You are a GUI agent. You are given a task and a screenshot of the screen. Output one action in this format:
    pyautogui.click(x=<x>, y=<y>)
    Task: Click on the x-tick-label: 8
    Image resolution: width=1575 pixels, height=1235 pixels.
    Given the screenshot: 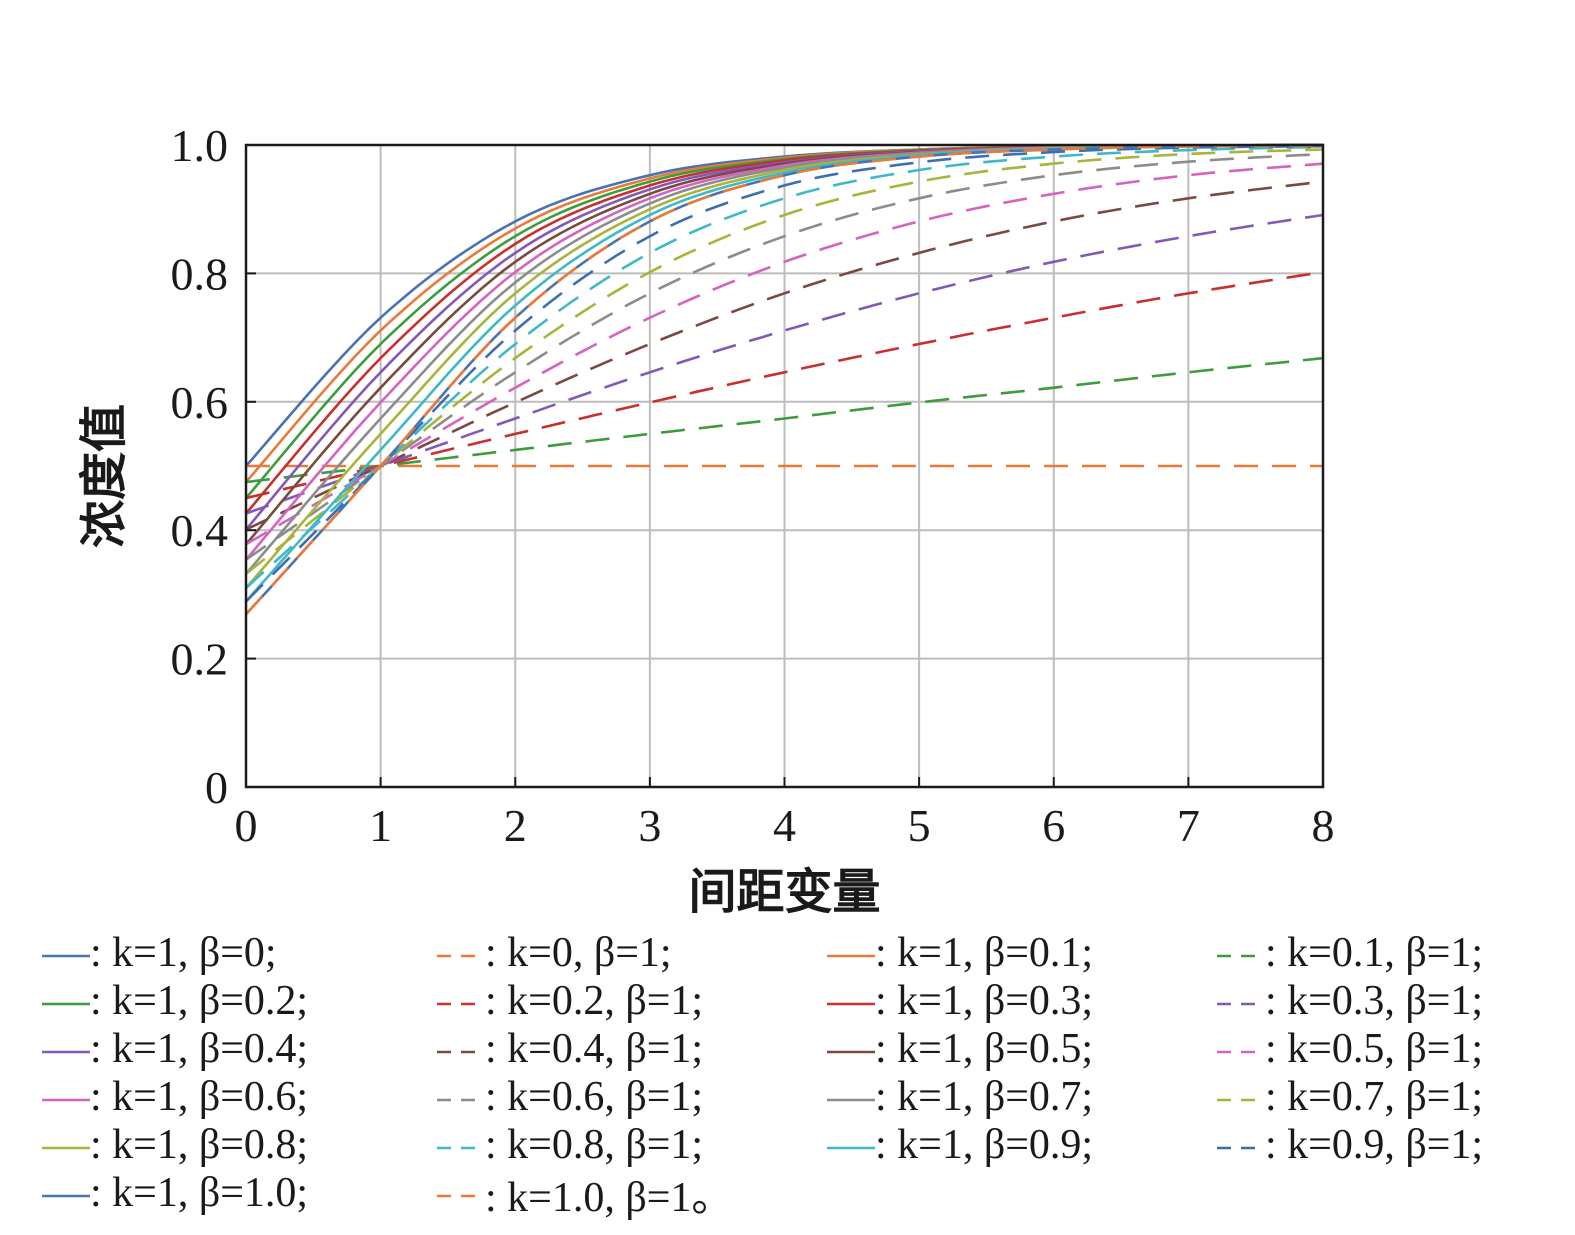 What is the action you would take?
    pyautogui.click(x=1323, y=825)
    